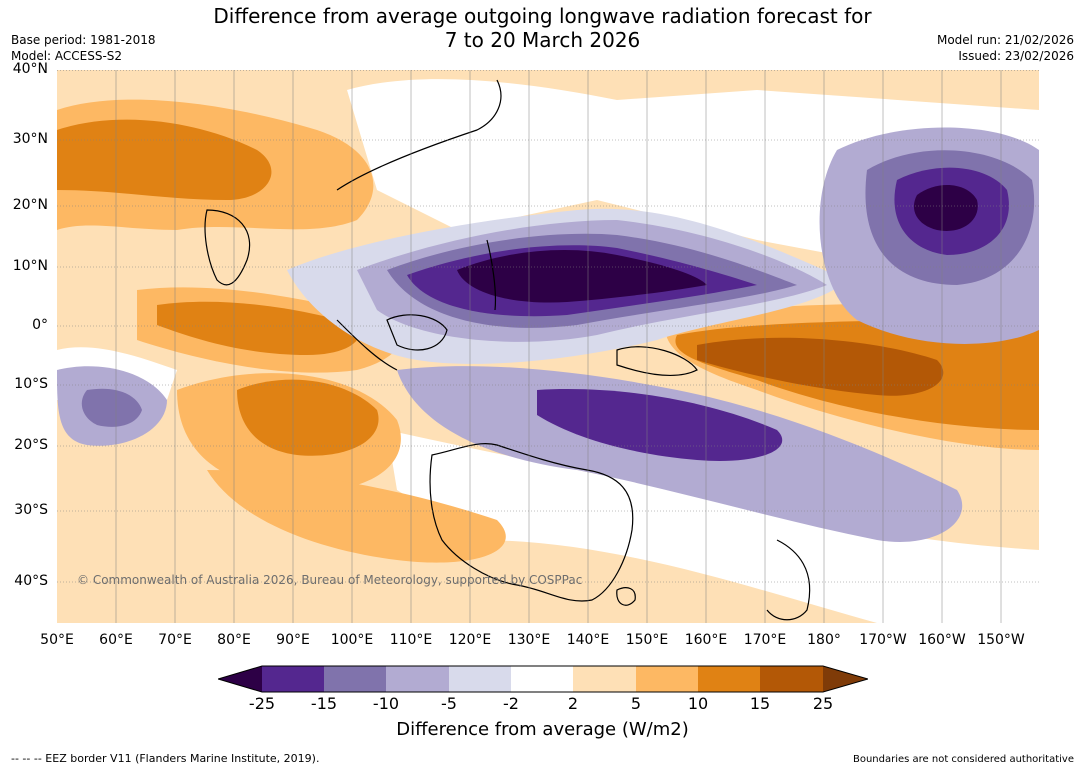 This screenshot has width=1085, height=770. Describe the element at coordinates (30, 266) in the screenshot. I see `lat-label: 10°N` at that location.